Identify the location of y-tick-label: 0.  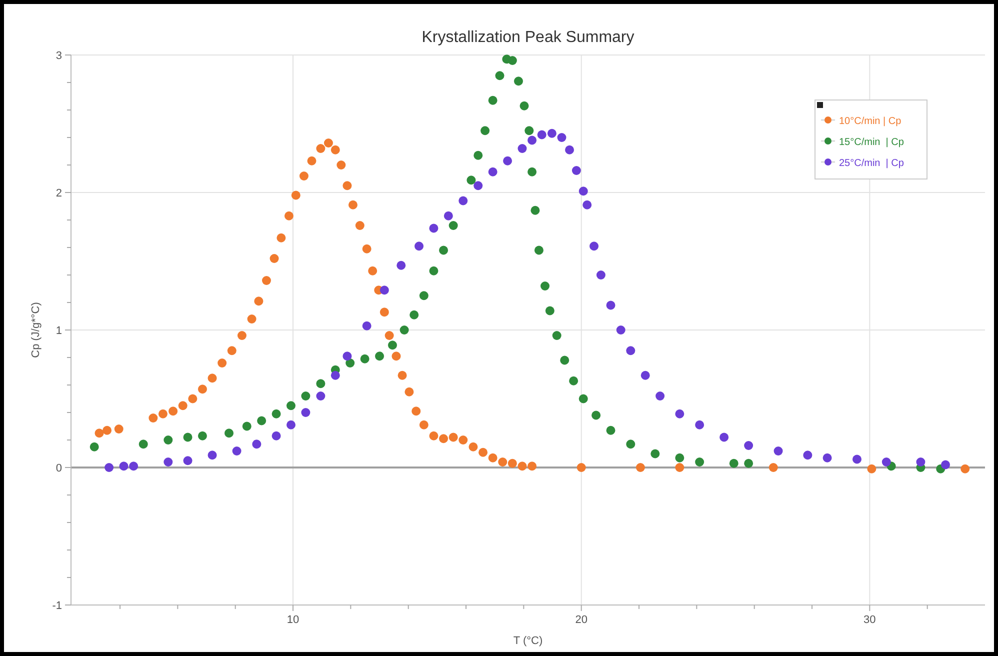
(59, 468).